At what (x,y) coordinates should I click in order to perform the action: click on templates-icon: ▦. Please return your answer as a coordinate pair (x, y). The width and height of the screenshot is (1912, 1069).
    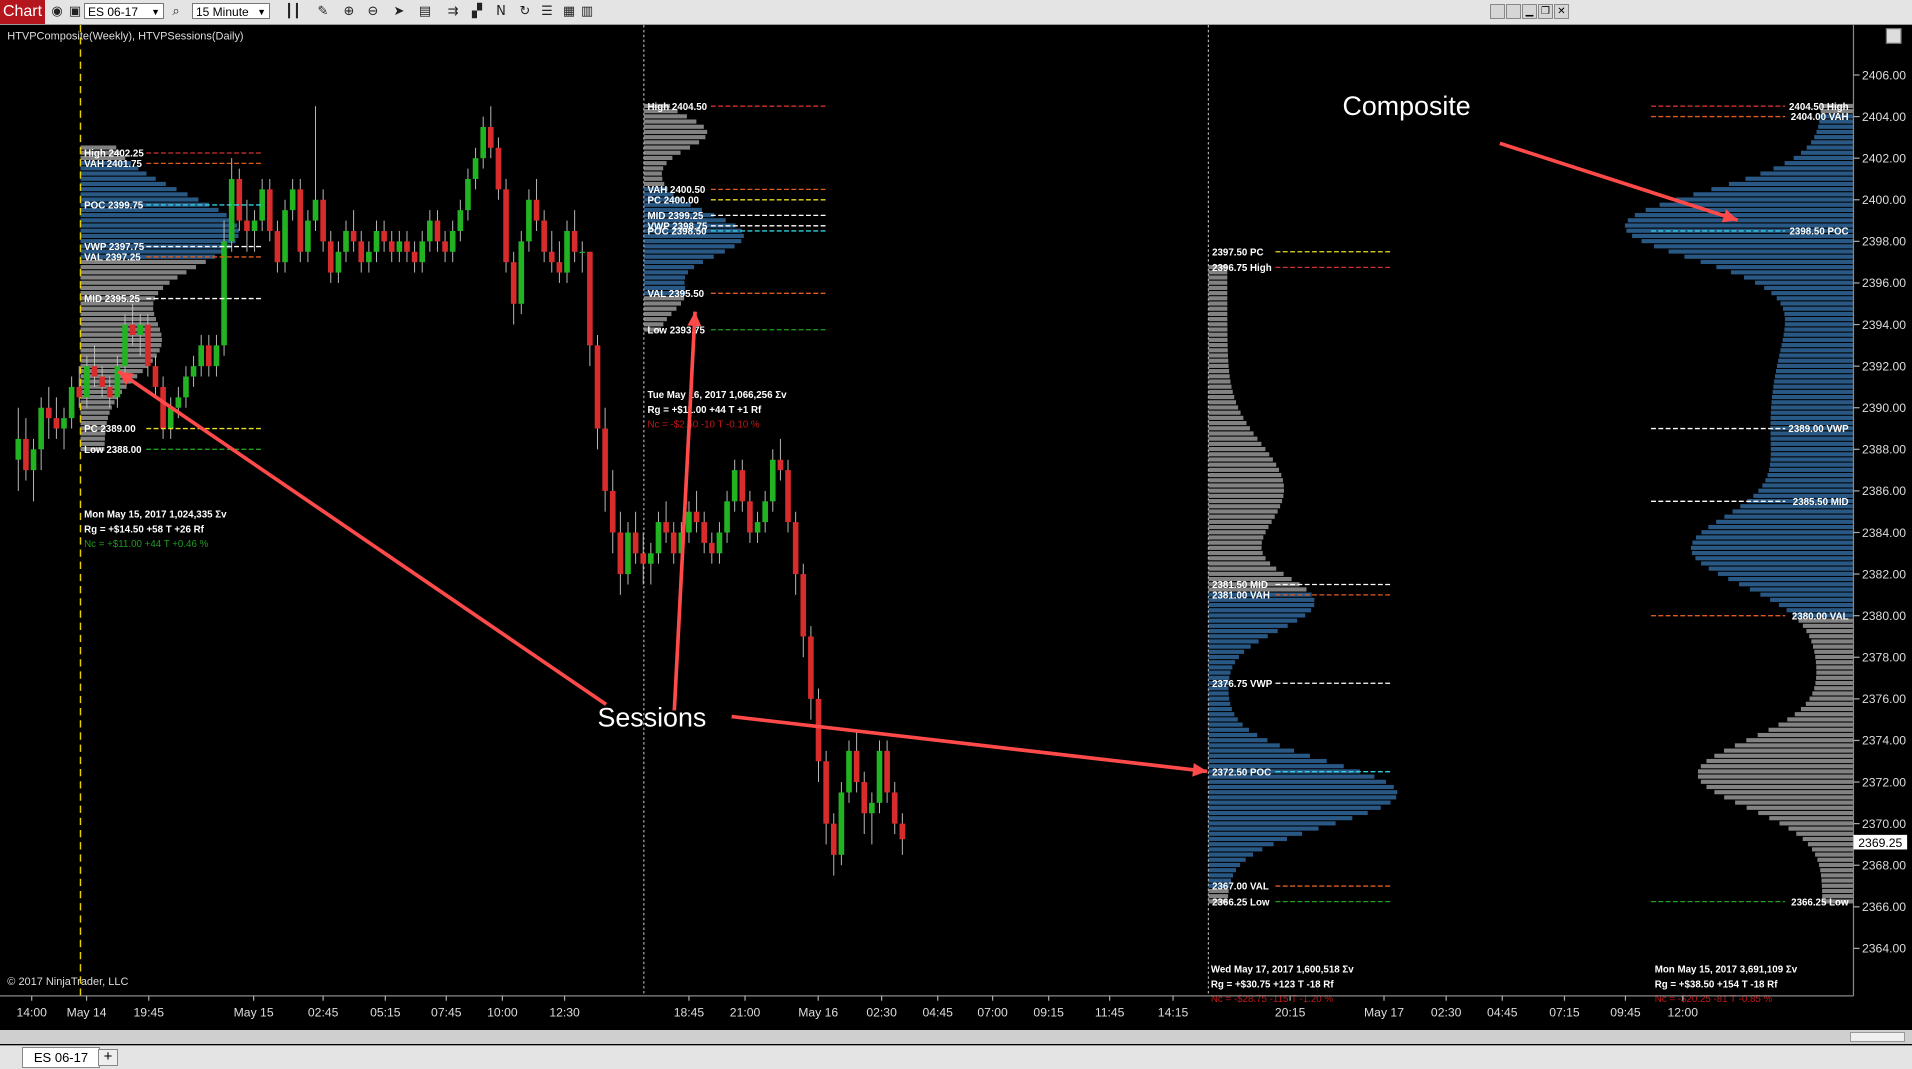
    Looking at the image, I should click on (569, 11).